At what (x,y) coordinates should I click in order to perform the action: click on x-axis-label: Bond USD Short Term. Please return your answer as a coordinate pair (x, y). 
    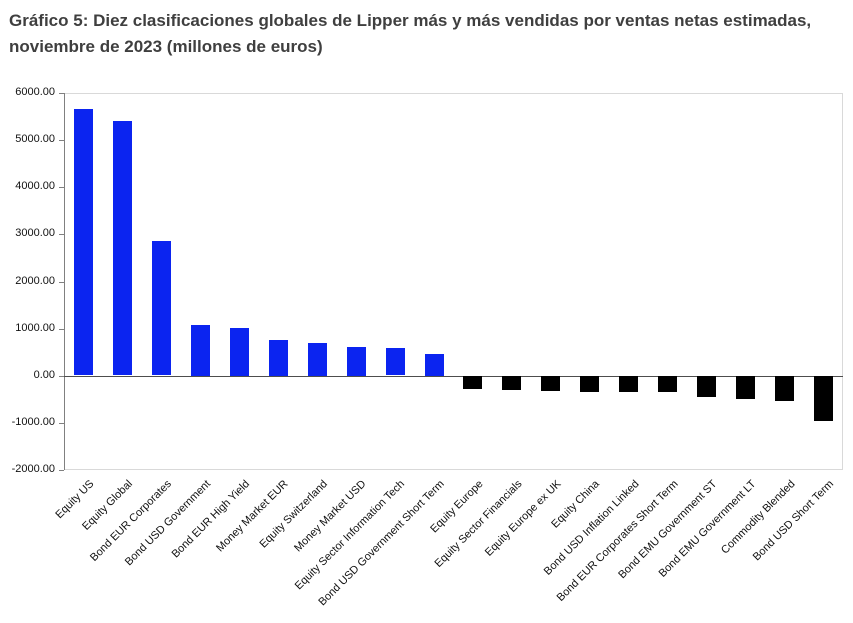
    Looking at the image, I should click on (793, 521).